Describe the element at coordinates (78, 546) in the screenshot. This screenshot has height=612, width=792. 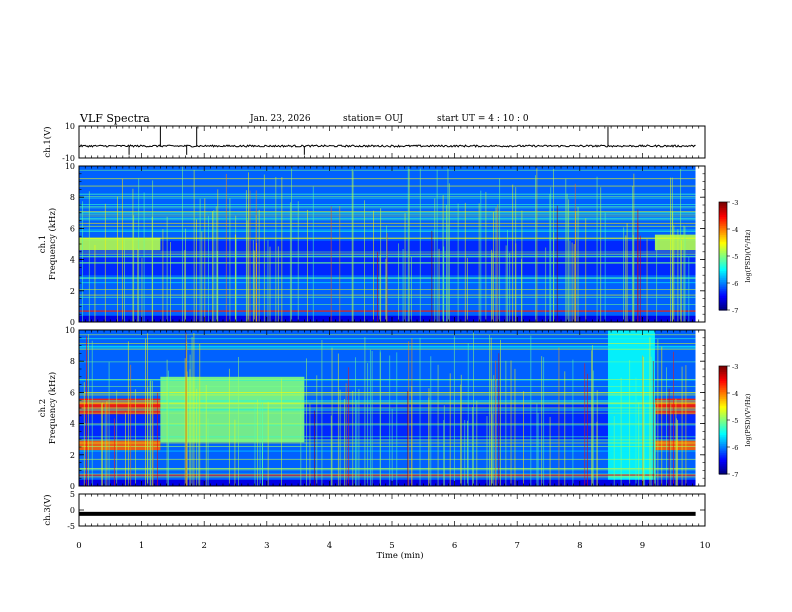
I see `xtick-label: 0` at that location.